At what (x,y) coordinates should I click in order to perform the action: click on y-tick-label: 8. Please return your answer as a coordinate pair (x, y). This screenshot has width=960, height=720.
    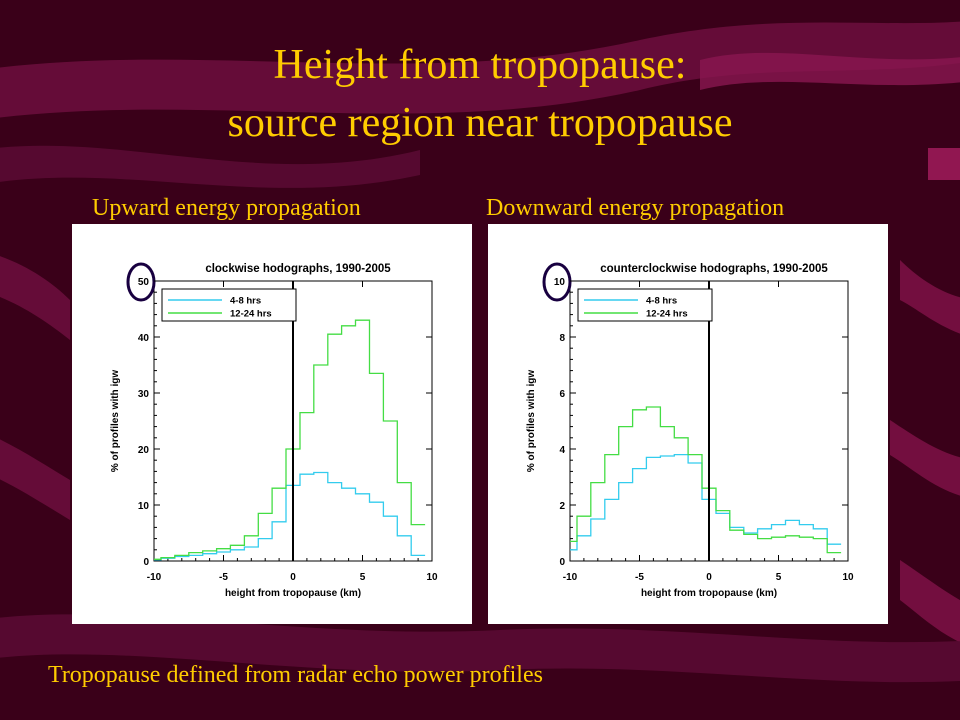
    Looking at the image, I should click on (562, 338).